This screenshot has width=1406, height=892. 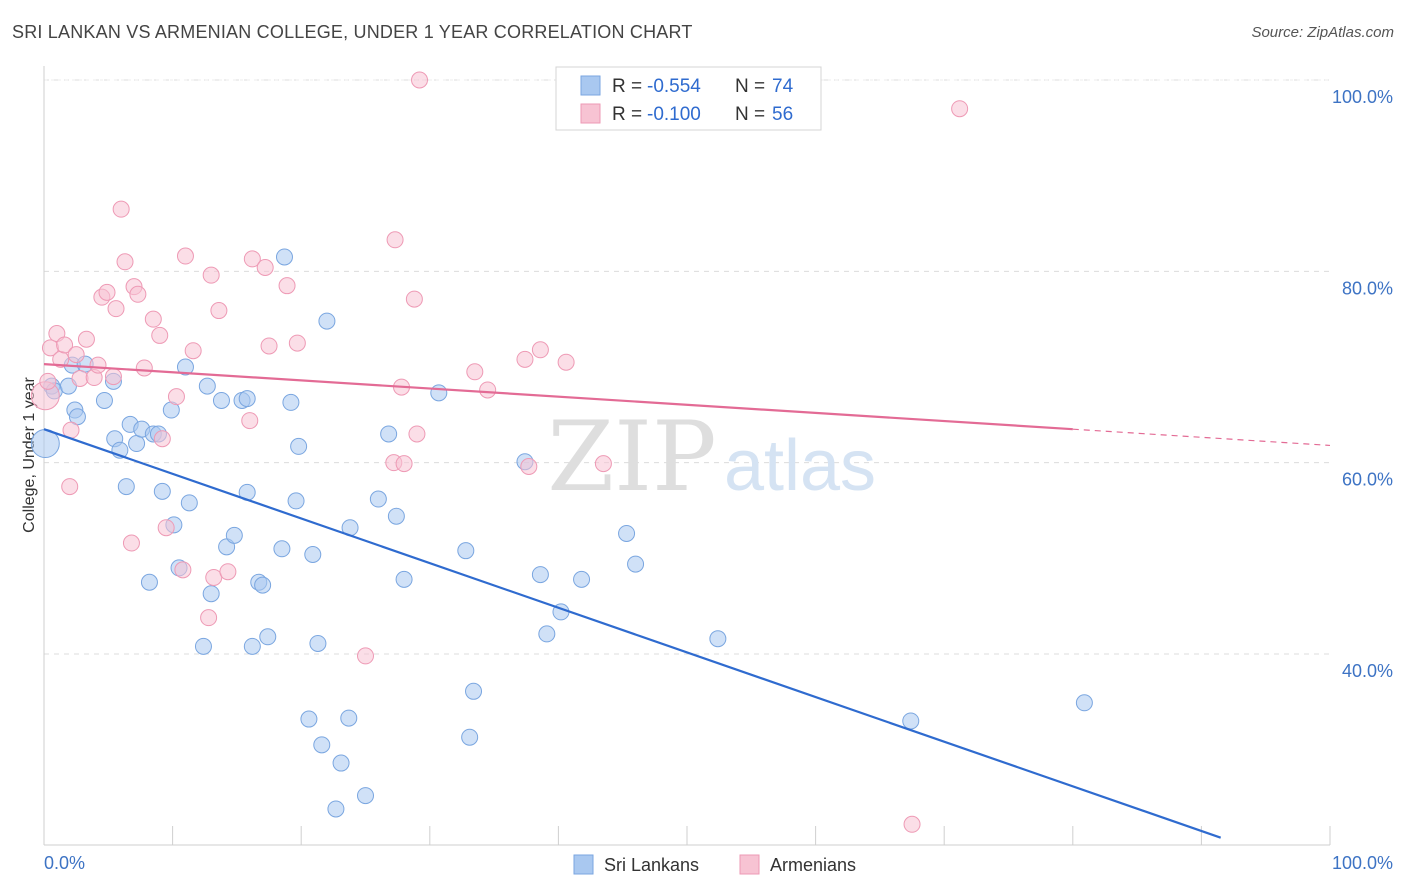 I want to click on bottom-legend-label-armenians: Armenians, so click(x=813, y=865).